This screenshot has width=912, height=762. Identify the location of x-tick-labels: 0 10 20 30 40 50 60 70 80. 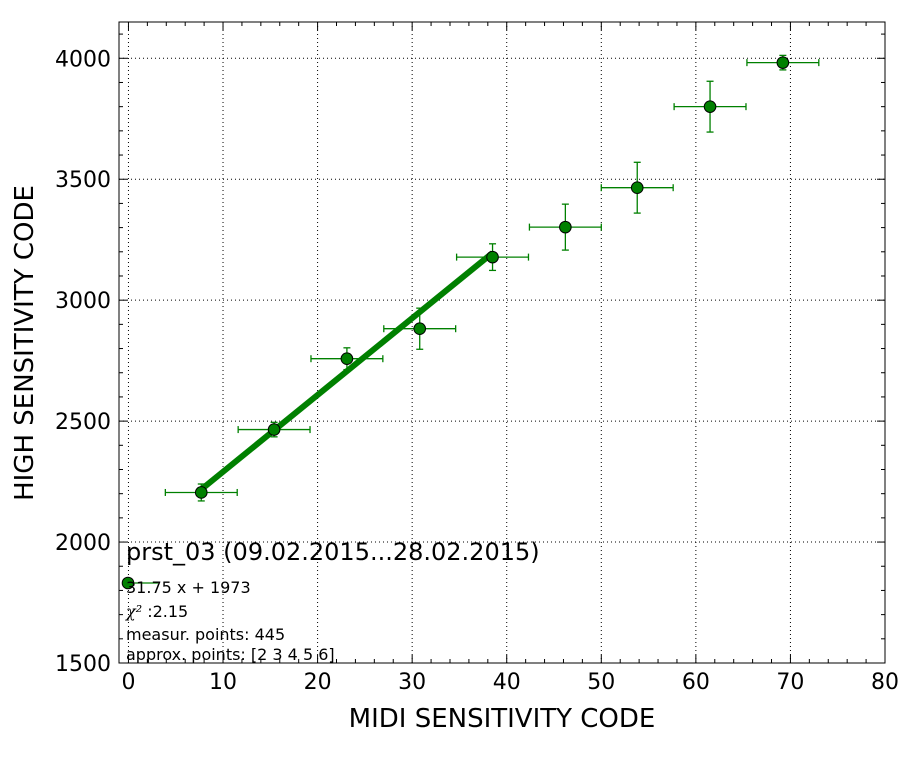
(510, 682).